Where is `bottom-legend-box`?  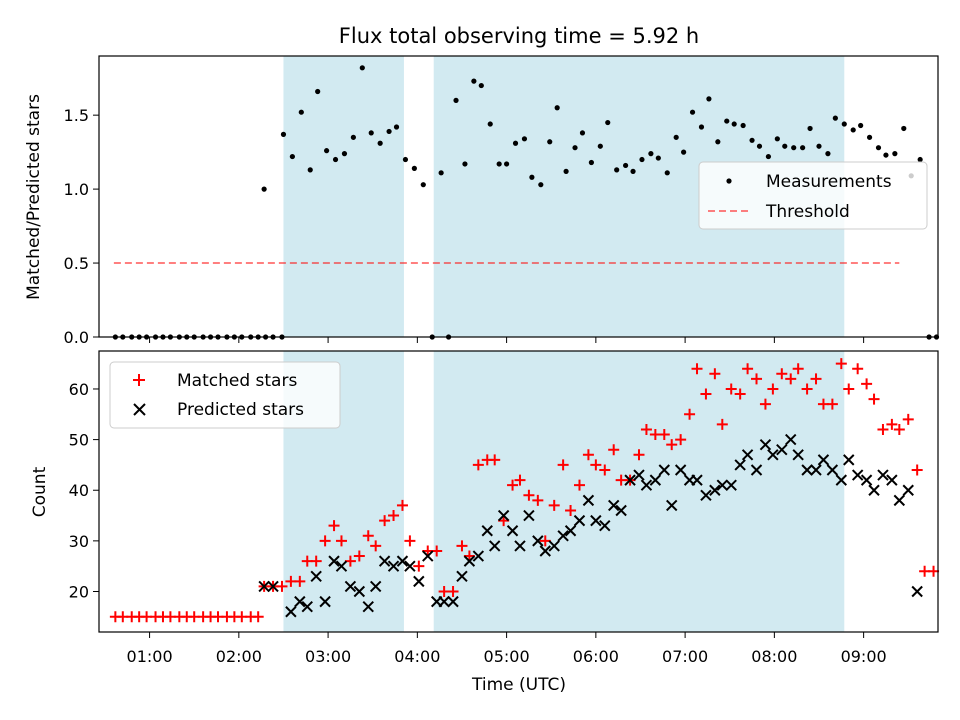
bottom-legend-box is located at coordinates (225, 395).